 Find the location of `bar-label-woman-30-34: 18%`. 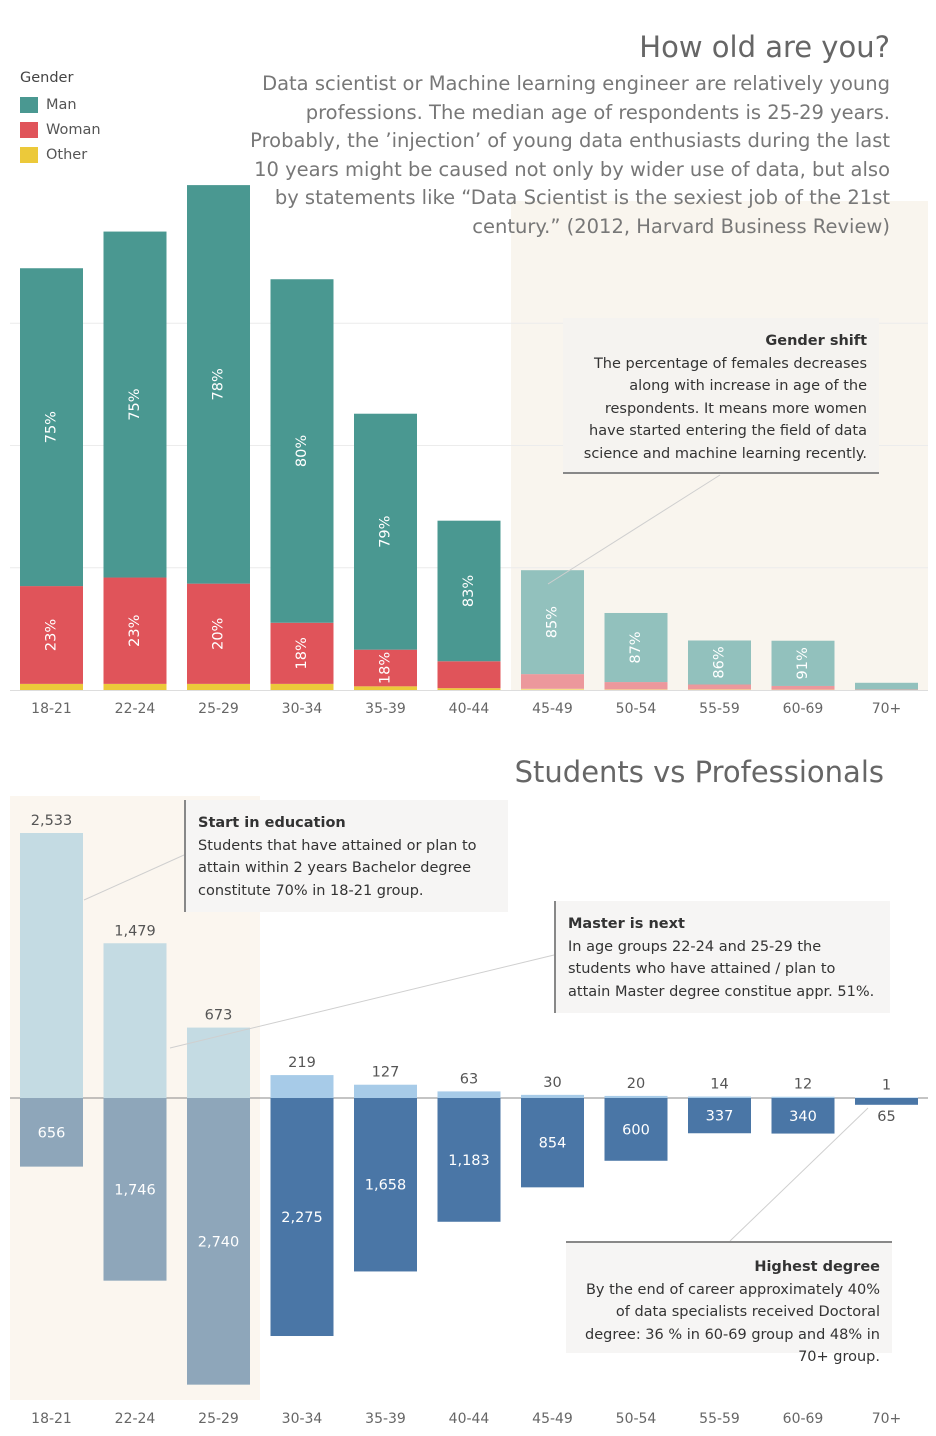

bar-label-woman-30-34: 18% is located at coordinates (302, 653).